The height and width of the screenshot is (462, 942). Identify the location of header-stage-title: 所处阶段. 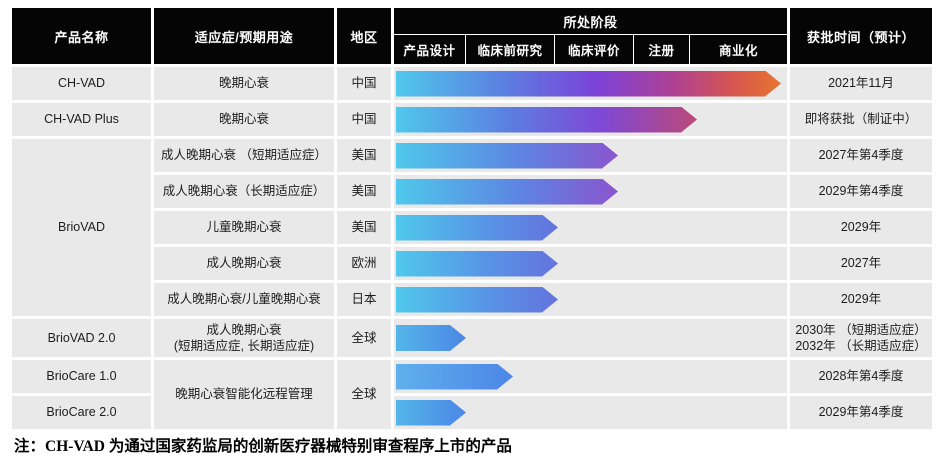
(590, 21).